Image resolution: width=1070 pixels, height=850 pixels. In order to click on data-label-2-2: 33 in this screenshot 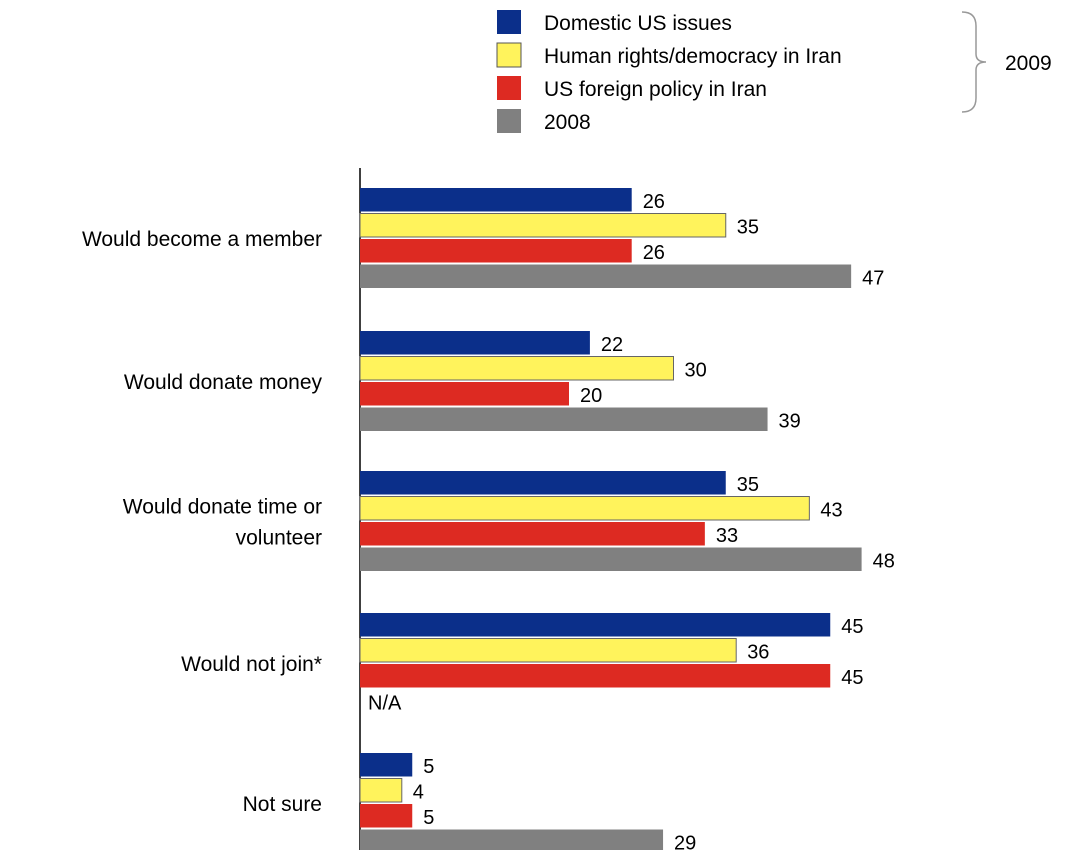, I will do `click(727, 536)`.